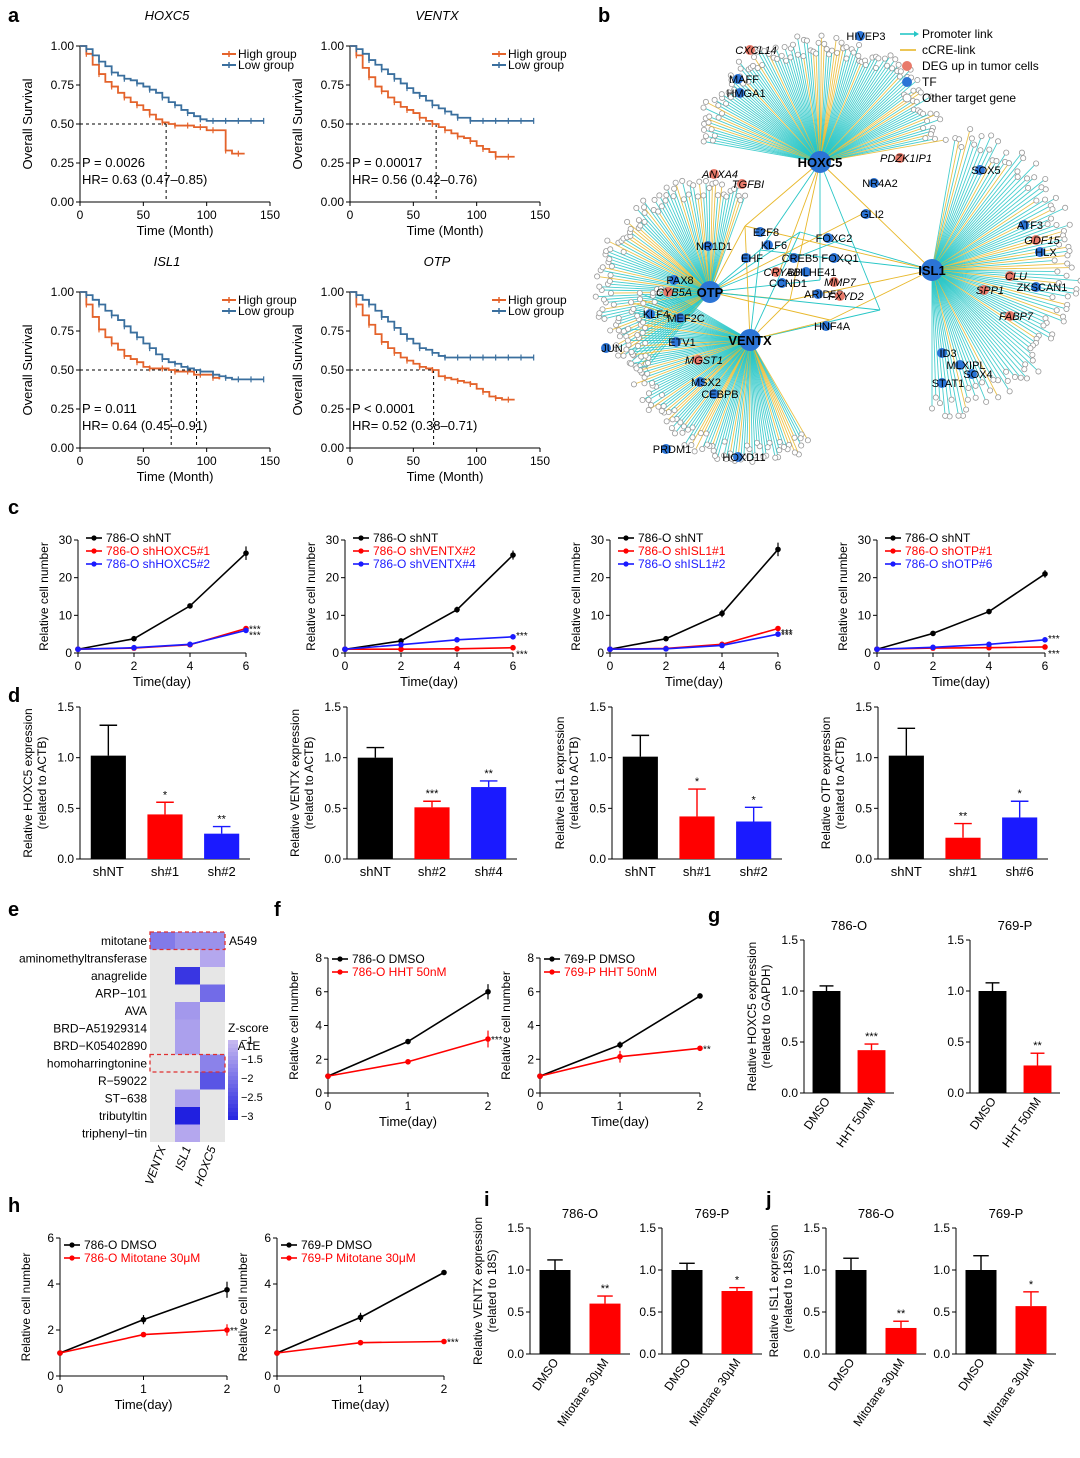 This screenshot has width=1080, height=1458. I want to click on knockdown-bar-chart-y-tick-label: 0.5, so click(863, 808).